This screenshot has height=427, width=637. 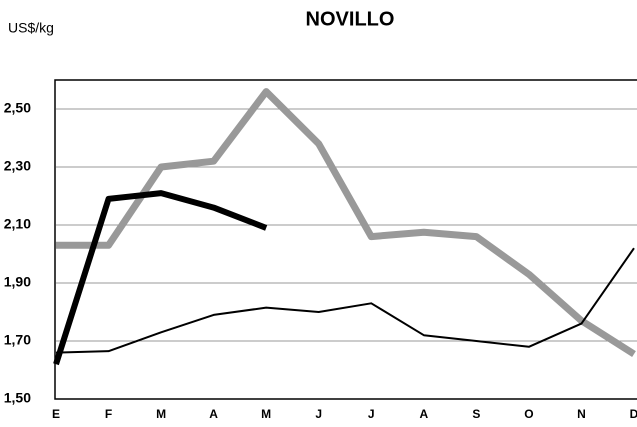 I want to click on y-tick-label: 1,50, so click(x=17, y=398).